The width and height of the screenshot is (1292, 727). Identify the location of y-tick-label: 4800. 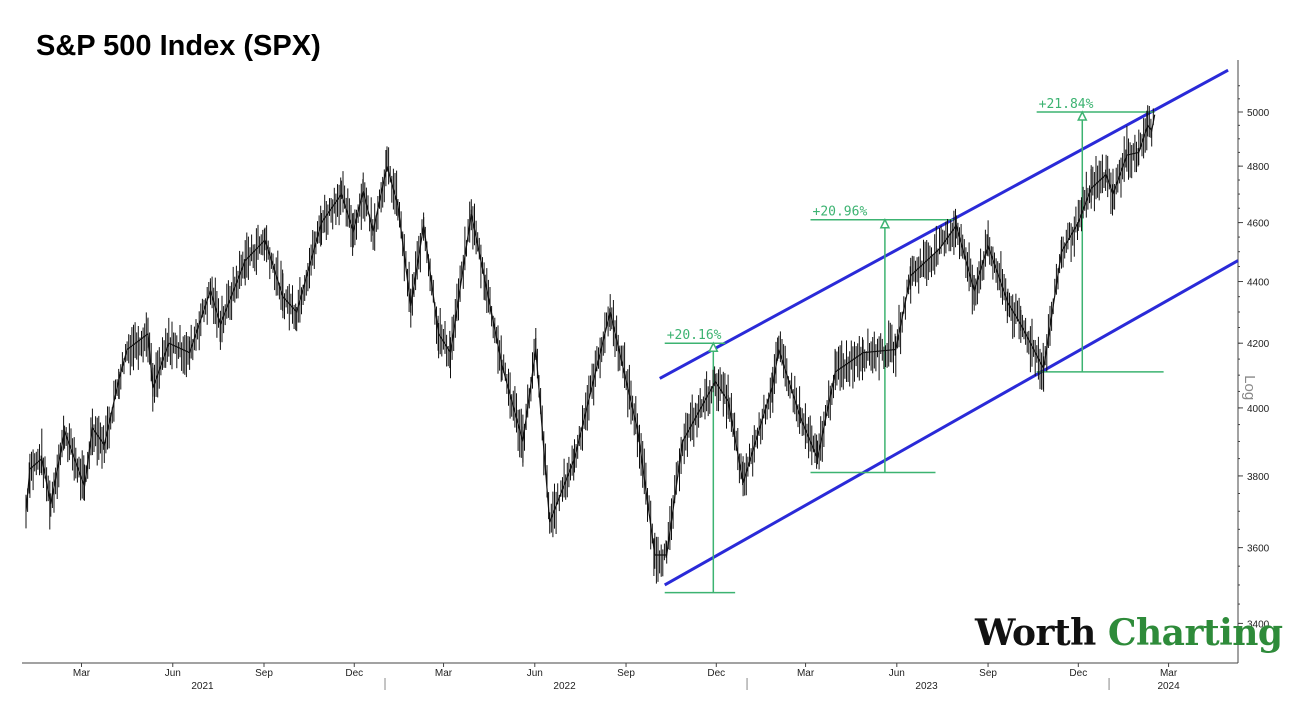
(1258, 167).